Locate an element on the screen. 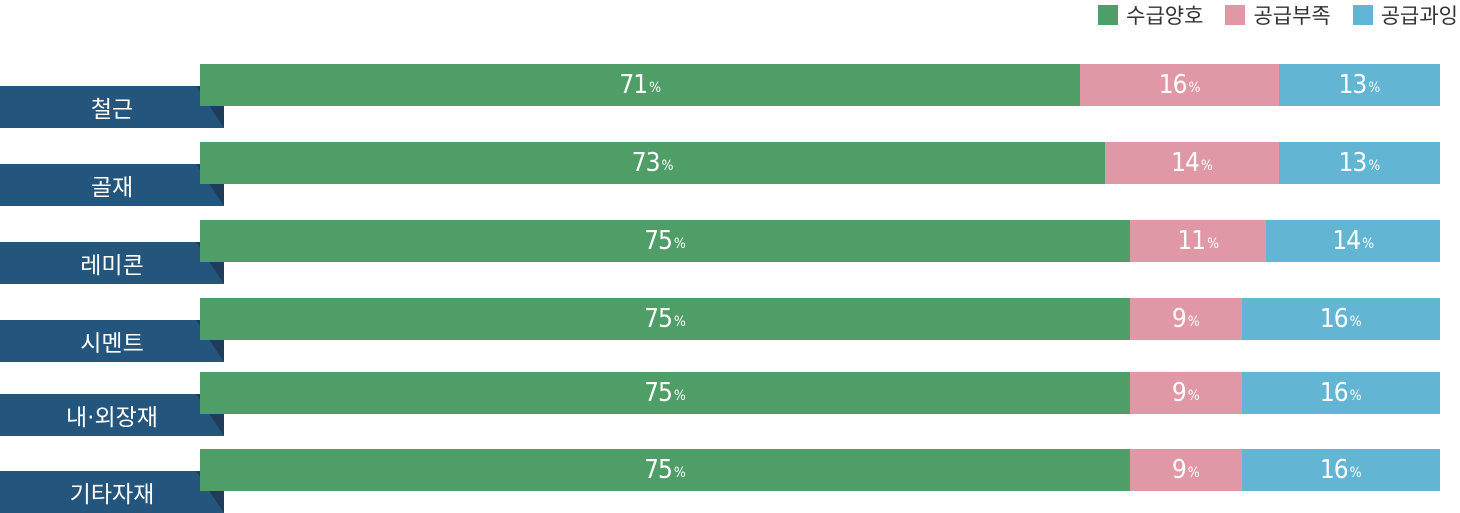  bar-segment-remicon-supply-shortage: 11% is located at coordinates (1198, 241).